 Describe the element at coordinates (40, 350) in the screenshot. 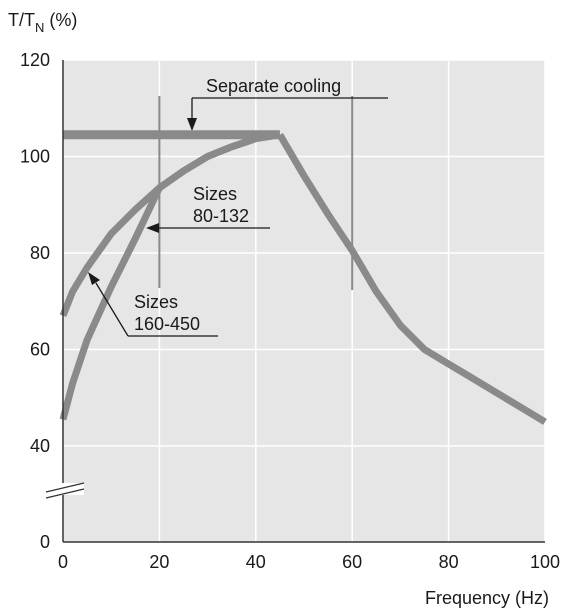

I see `y-tick-label: 60` at that location.